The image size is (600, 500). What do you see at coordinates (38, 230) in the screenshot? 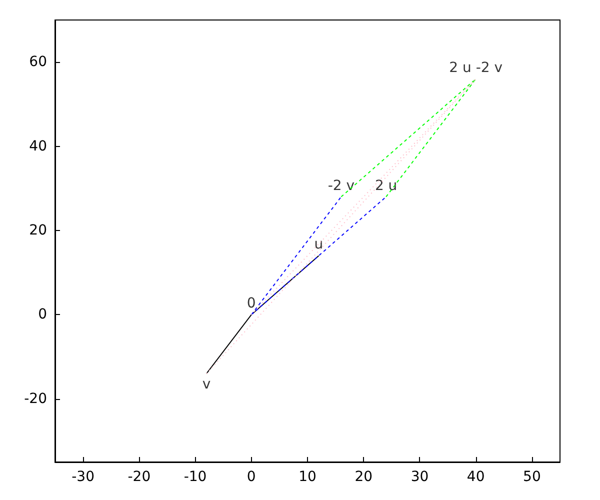
I see `y-tick-label: 20` at bounding box center [38, 230].